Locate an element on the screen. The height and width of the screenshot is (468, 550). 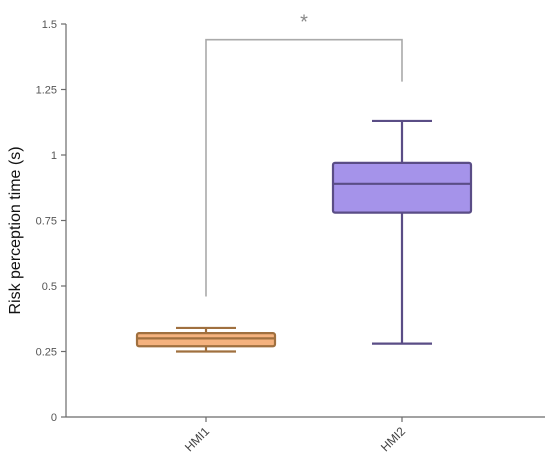
significance-label: * is located at coordinates (304, 23).